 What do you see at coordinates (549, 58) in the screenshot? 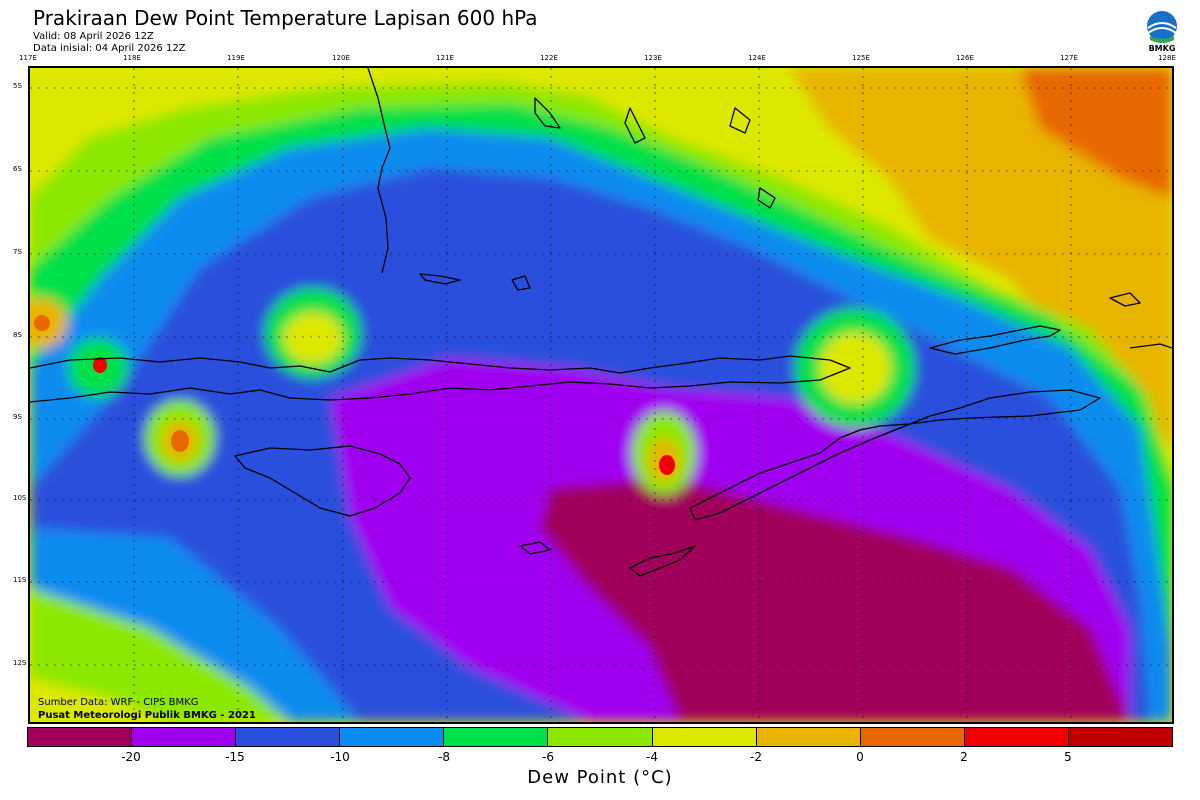
I see `lon-label: 122E` at bounding box center [549, 58].